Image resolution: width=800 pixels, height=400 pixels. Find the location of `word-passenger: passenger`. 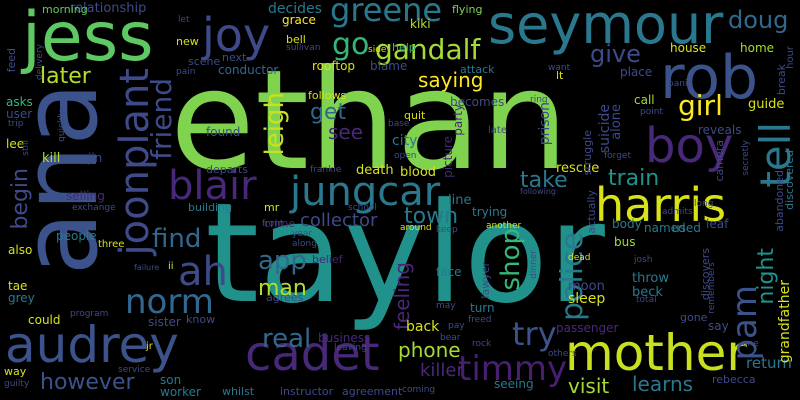

word-passenger: passenger is located at coordinates (587, 328).